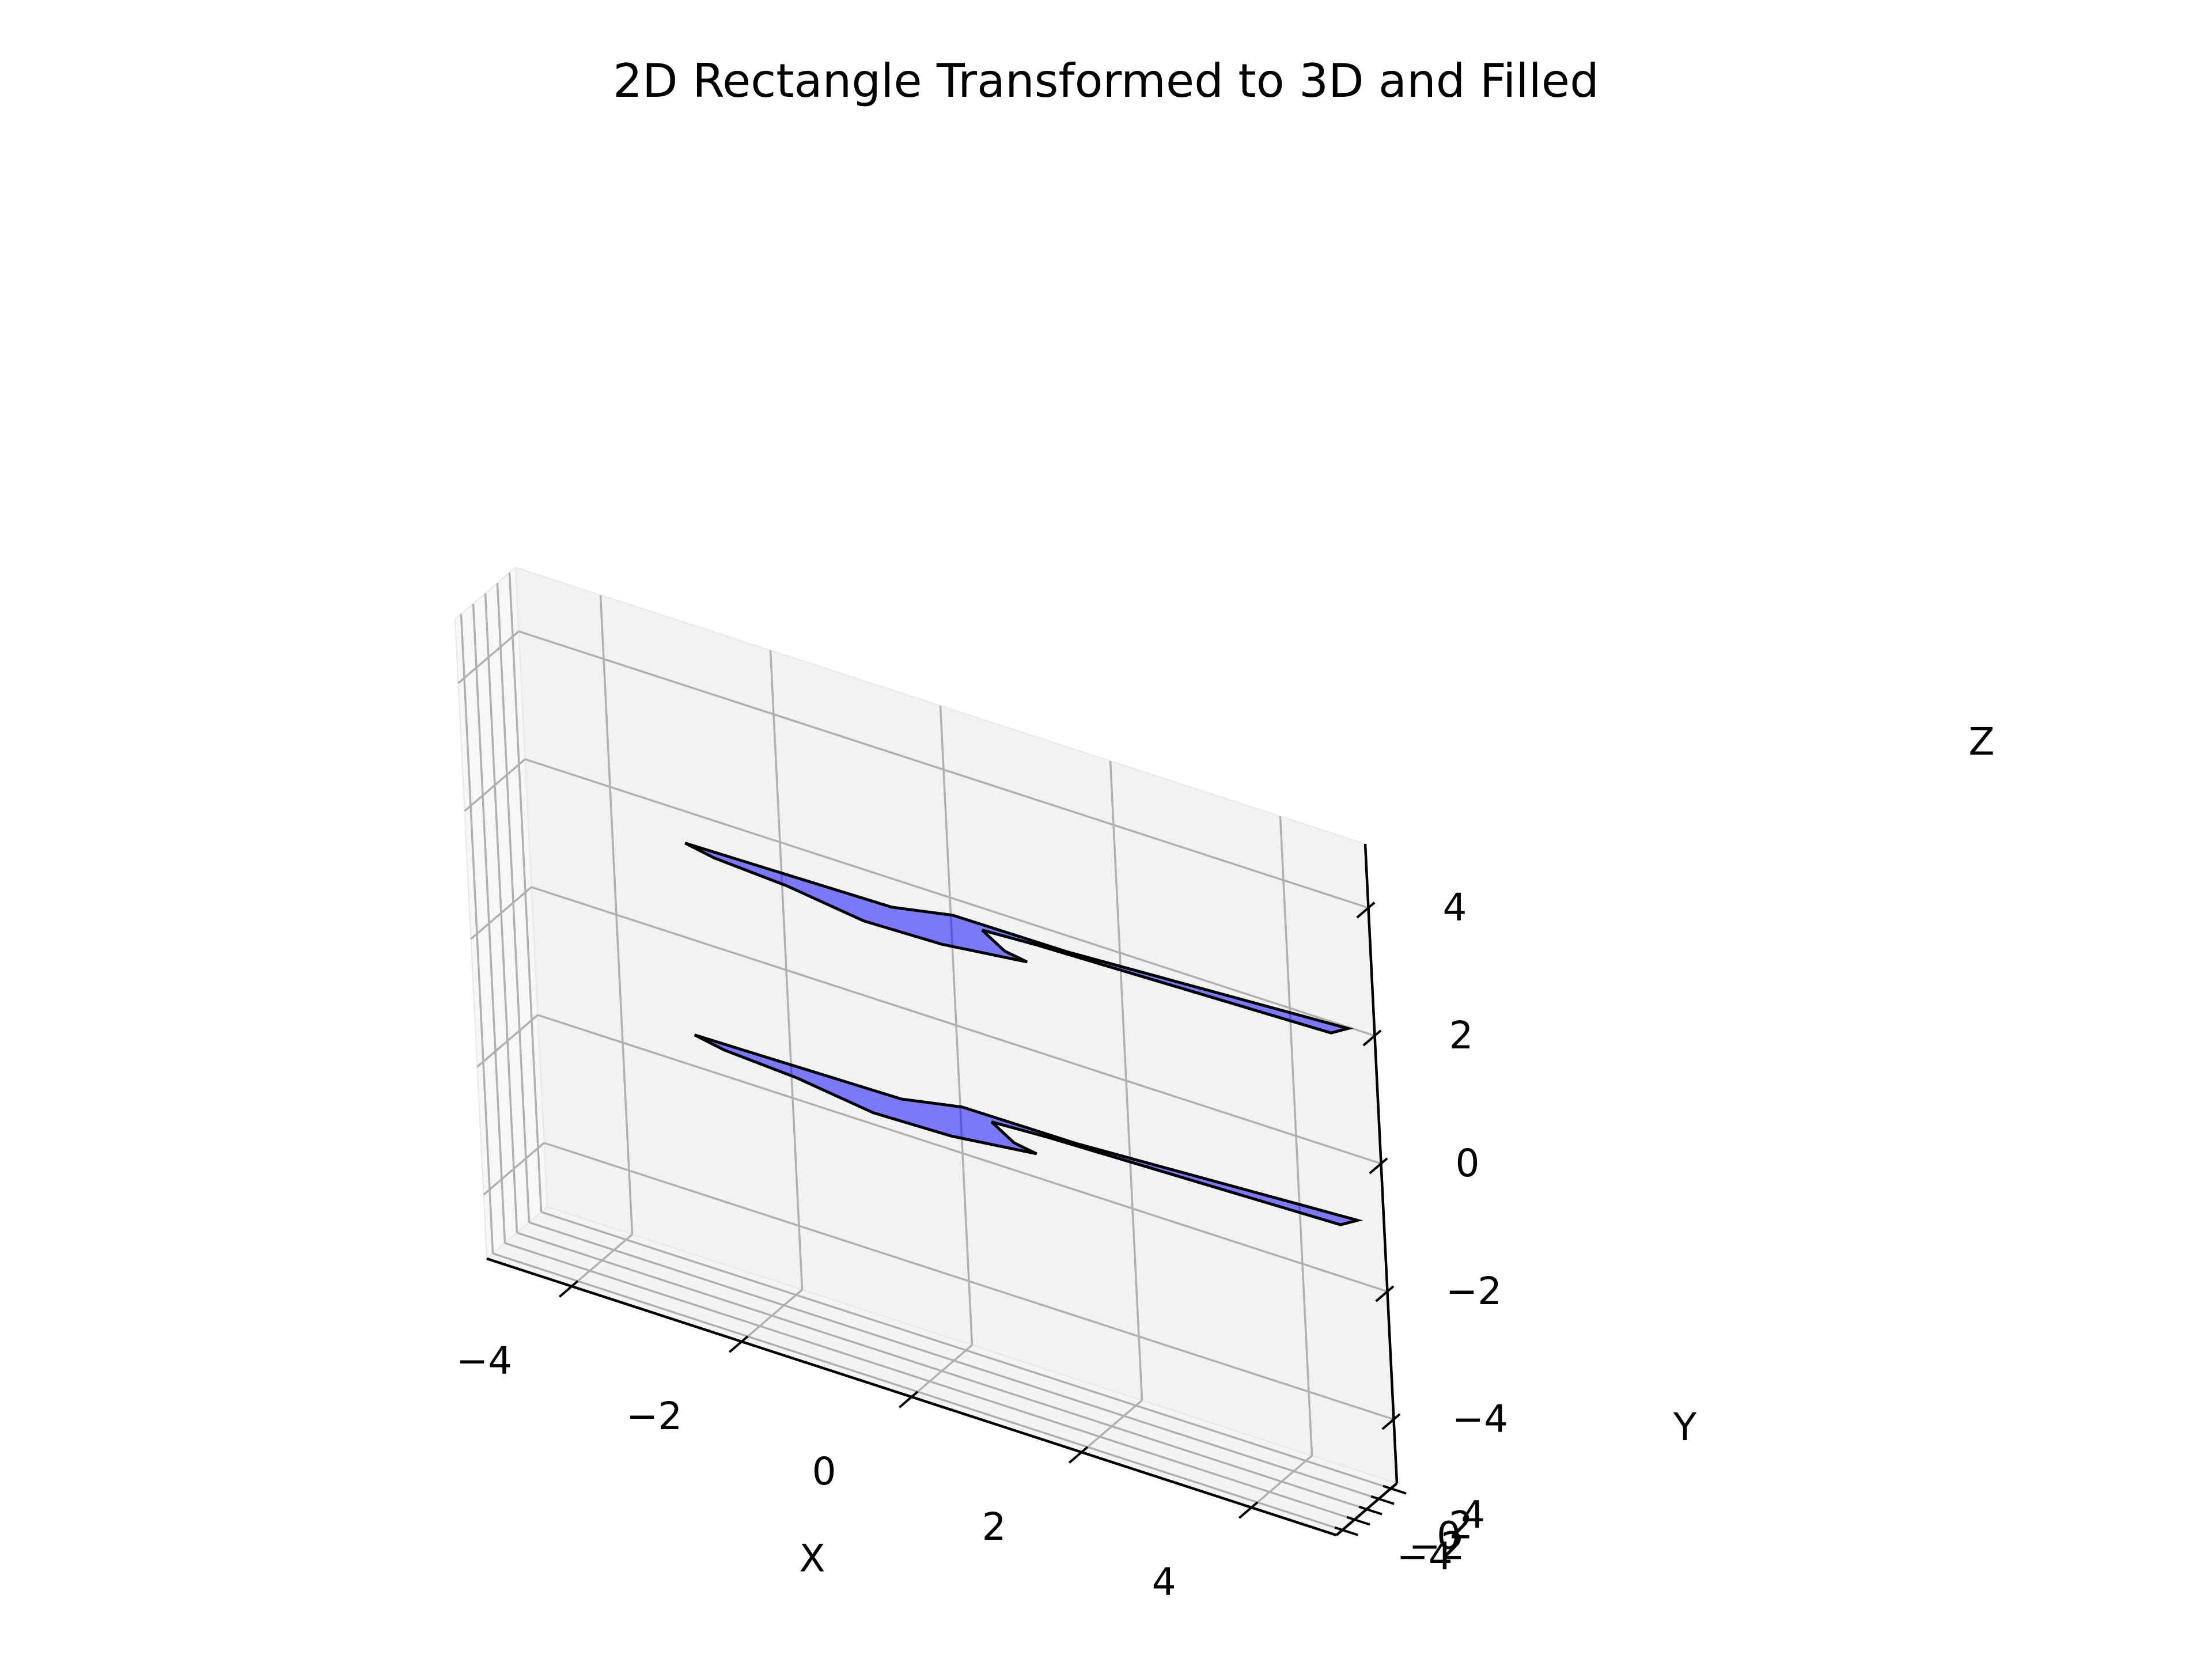  Describe the element at coordinates (824, 1471) in the screenshot. I see `x-tick-label: 0` at that location.